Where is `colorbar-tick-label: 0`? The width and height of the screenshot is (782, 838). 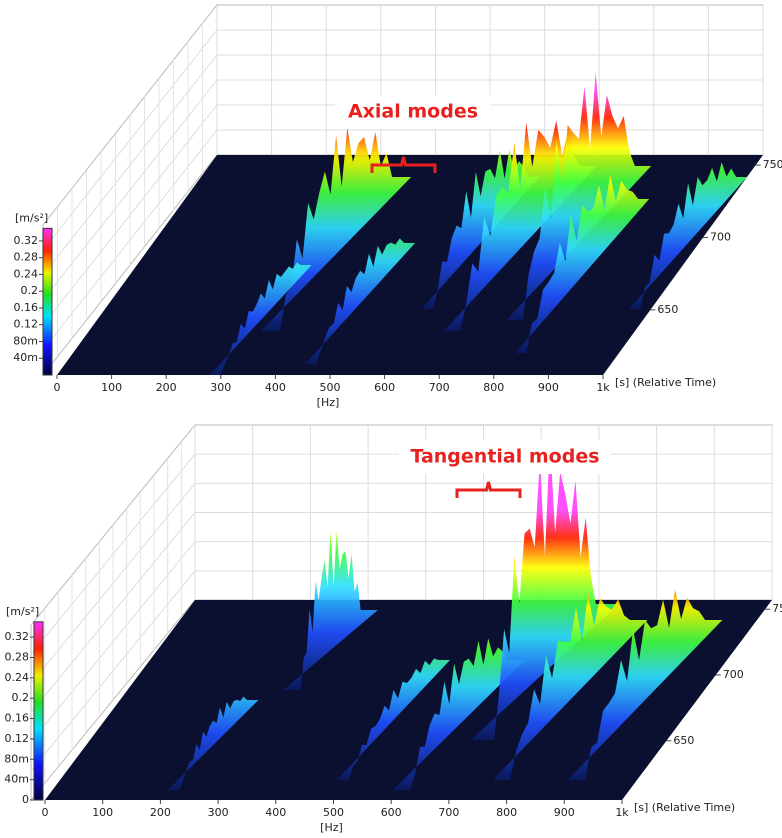
colorbar-tick-label: 0 is located at coordinates (25, 799).